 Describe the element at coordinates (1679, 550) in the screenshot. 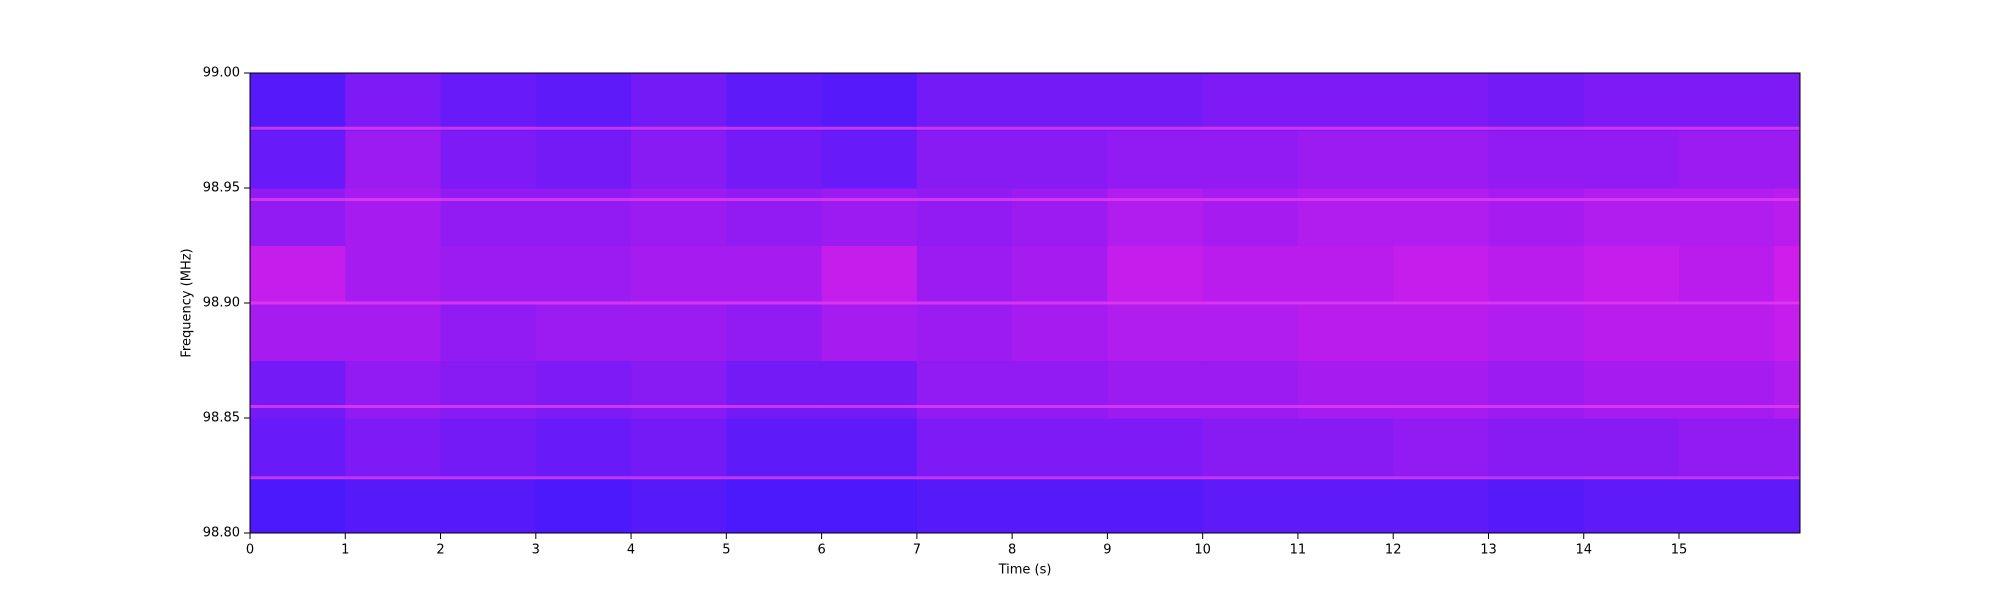

I see `x-tick-label: 15` at that location.